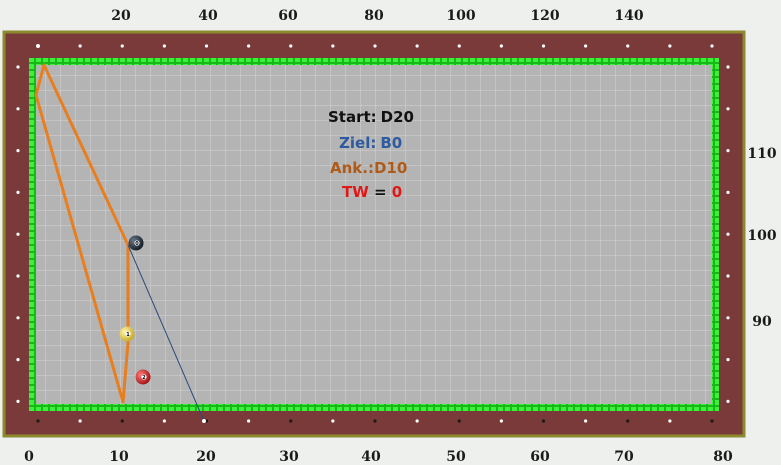 The height and width of the screenshot is (465, 781). Describe the element at coordinates (624, 457) in the screenshot. I see `bottom-scale-label: 70` at that location.